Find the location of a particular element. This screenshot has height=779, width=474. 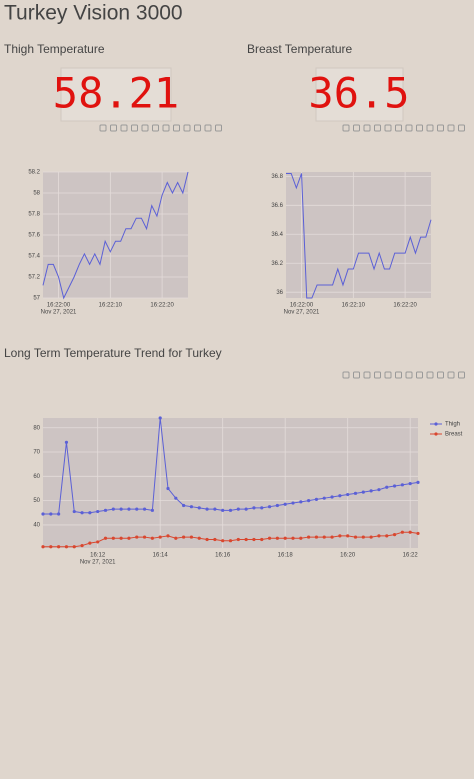

x-tick-label: 16:16 is located at coordinates (223, 556).